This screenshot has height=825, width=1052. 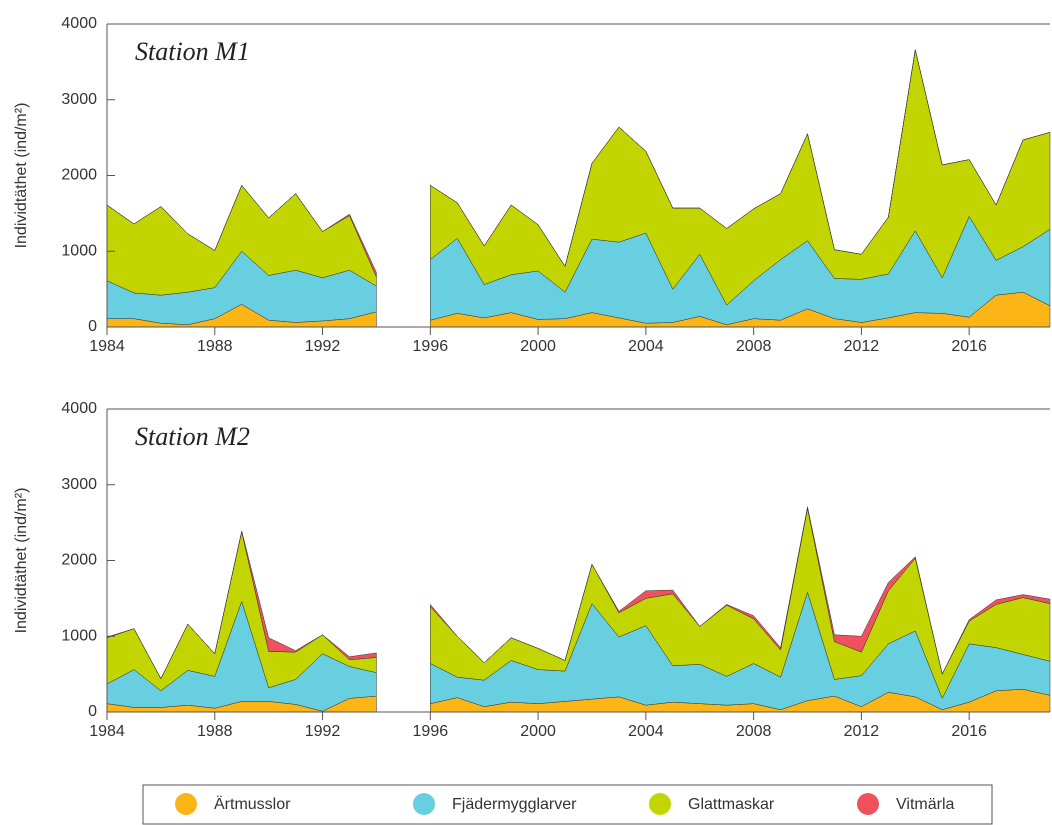 I want to click on legend-box, so click(x=567, y=804).